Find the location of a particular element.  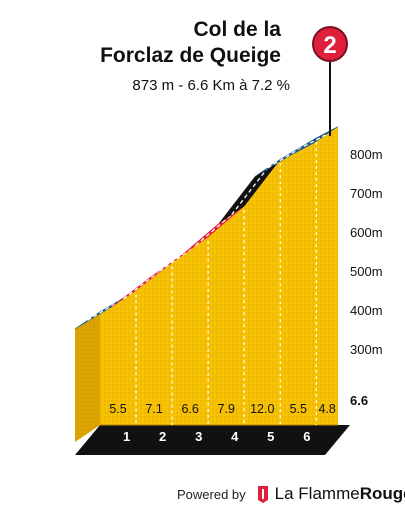

altitude-tick-label: 300m is located at coordinates (366, 349).